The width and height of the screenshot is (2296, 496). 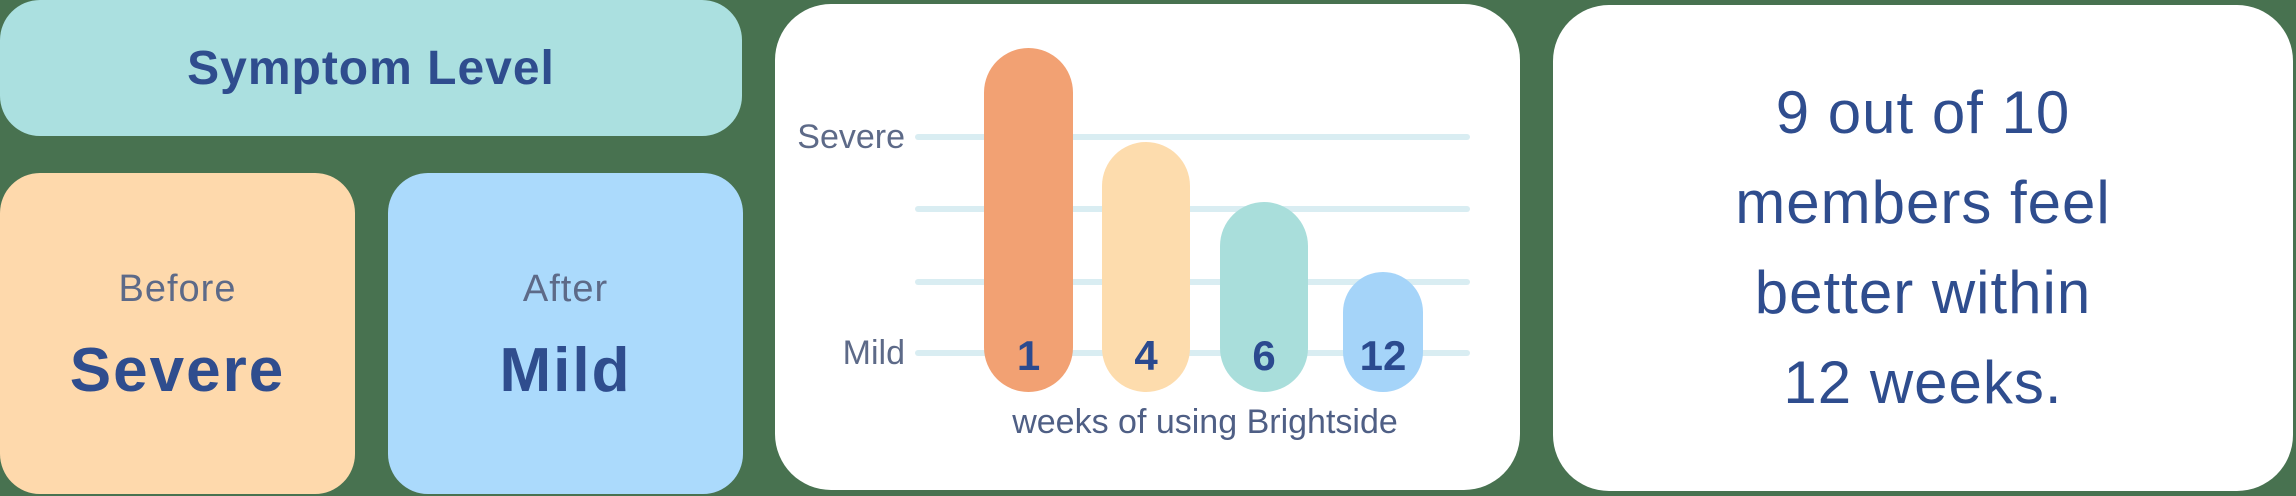 What do you see at coordinates (565, 370) in the screenshot?
I see `after-value: Mild` at bounding box center [565, 370].